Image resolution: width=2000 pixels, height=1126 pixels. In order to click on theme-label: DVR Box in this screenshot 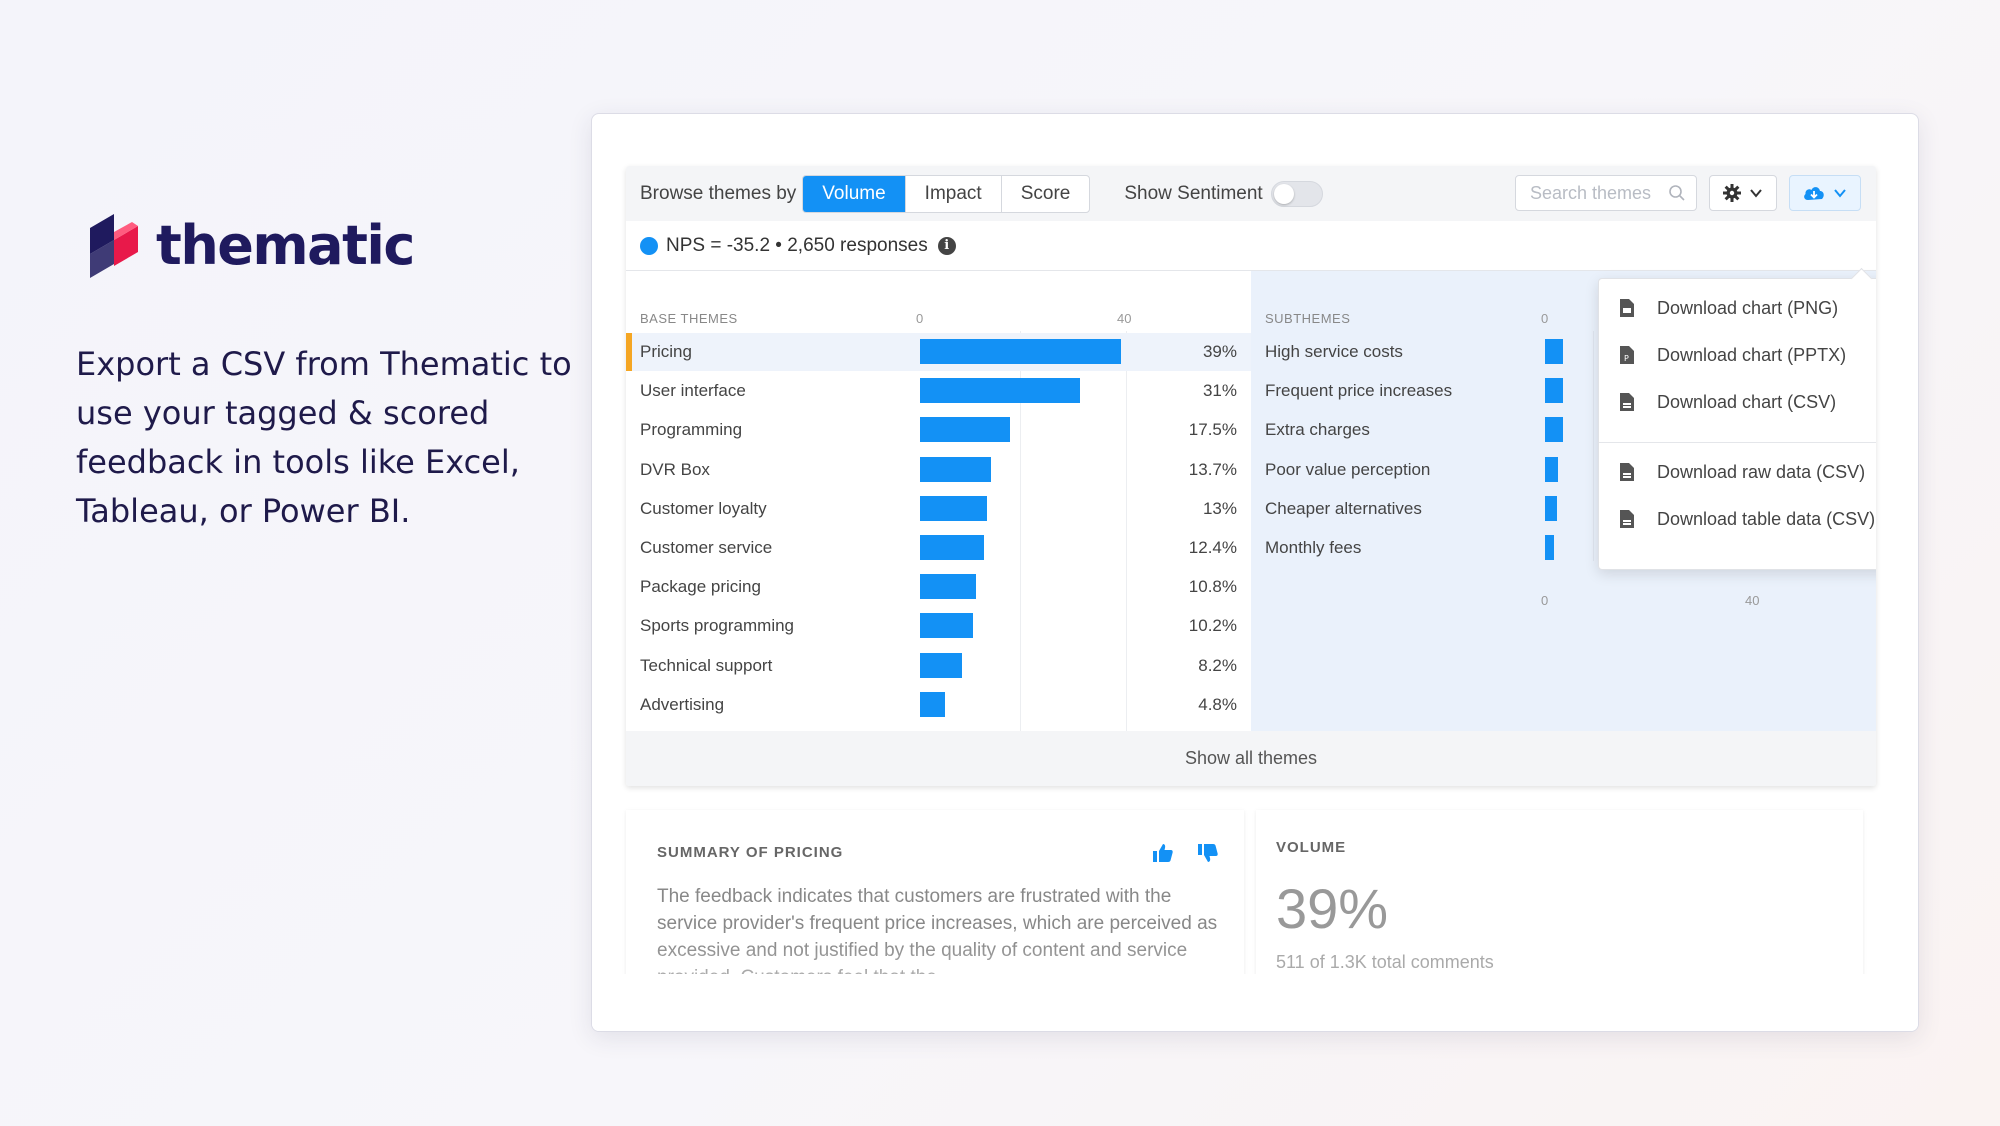, I will do `click(675, 469)`.